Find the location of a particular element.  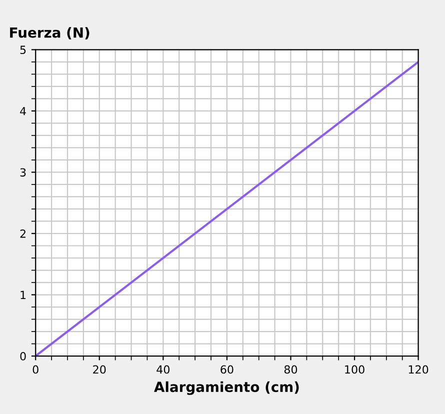

x-tick-label: 40 is located at coordinates (163, 369).